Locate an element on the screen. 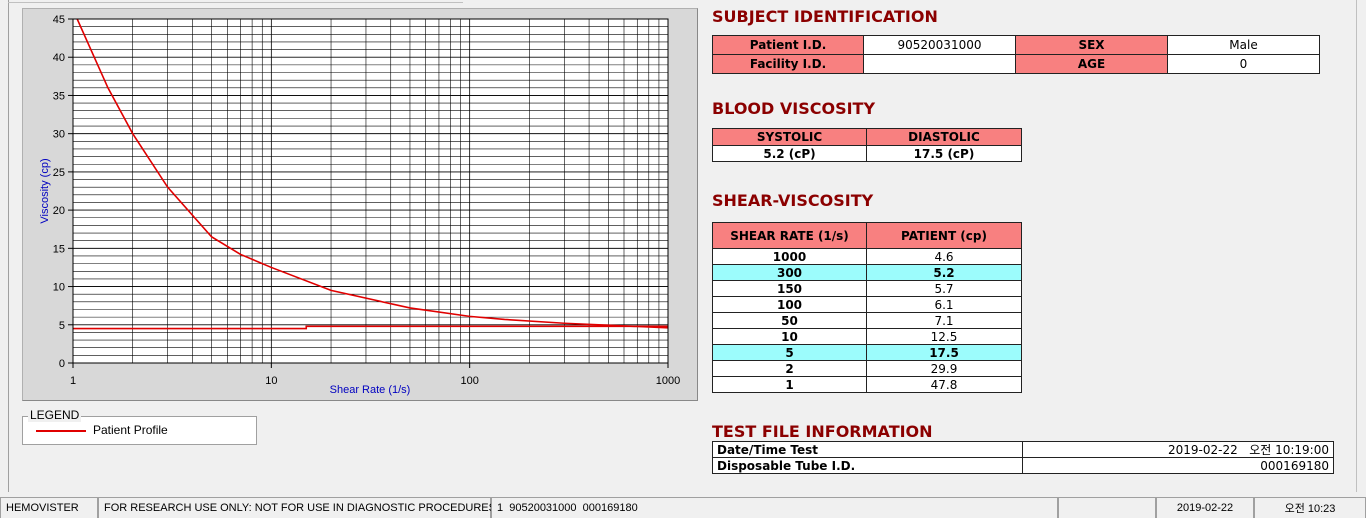 The image size is (1366, 518). column-header: DIASTOLIC is located at coordinates (944, 137).